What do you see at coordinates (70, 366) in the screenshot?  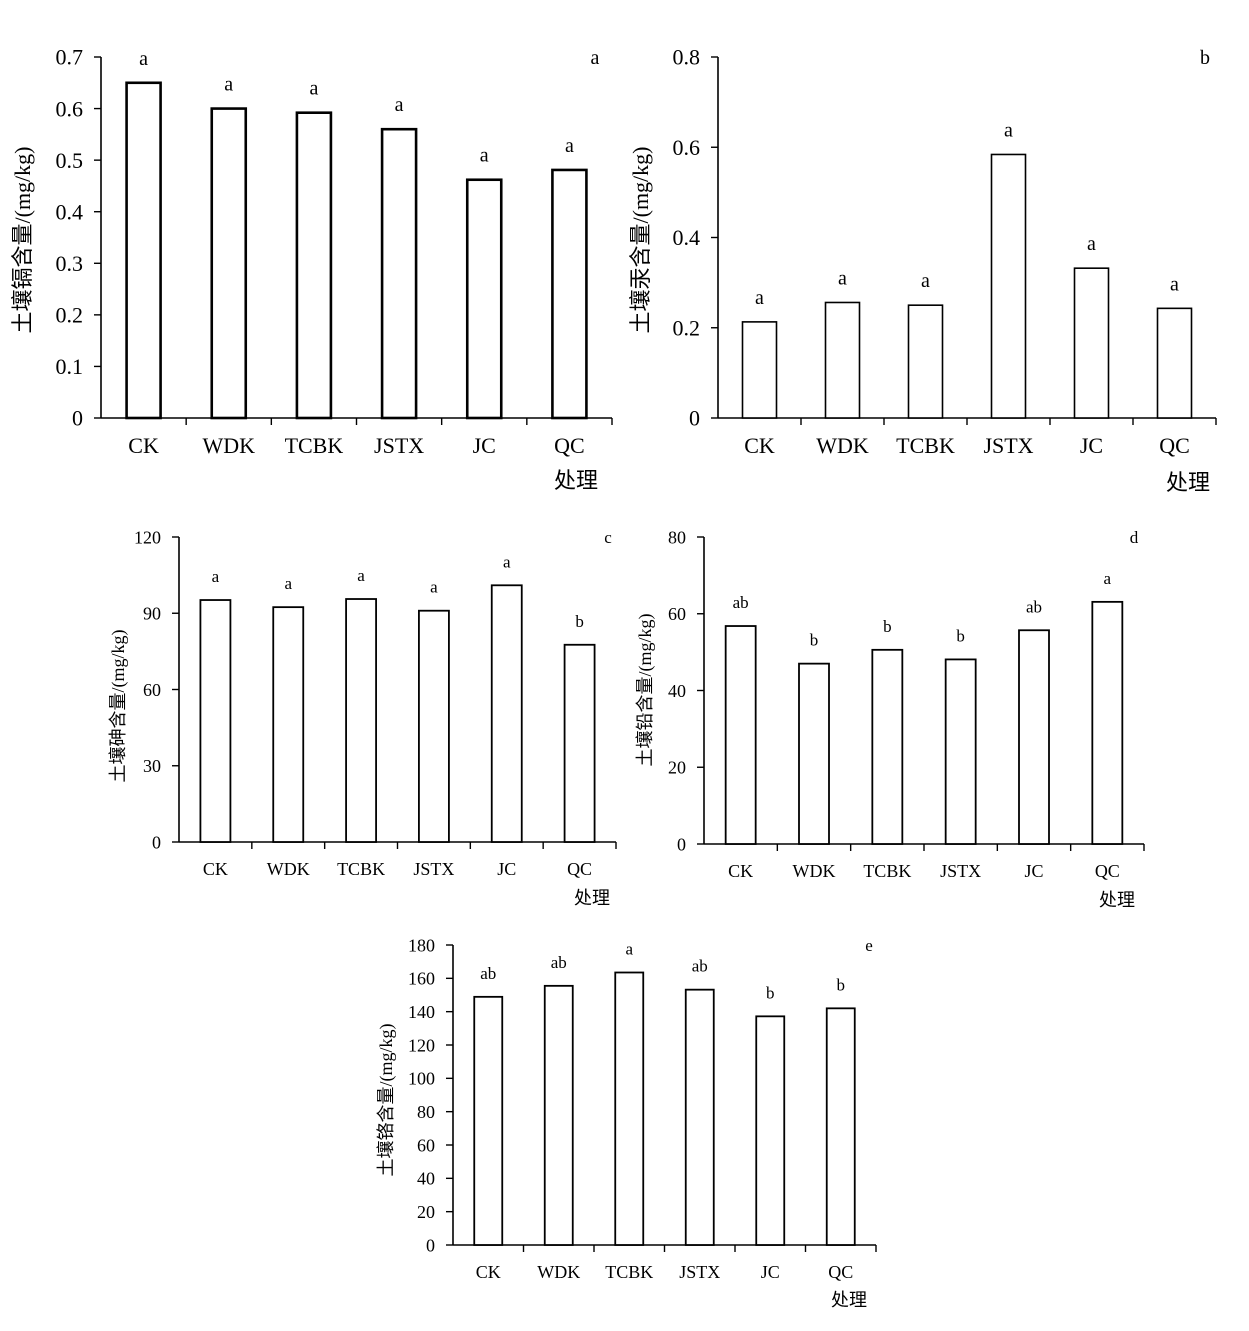 I see `y-tick-label: 0.1` at bounding box center [70, 366].